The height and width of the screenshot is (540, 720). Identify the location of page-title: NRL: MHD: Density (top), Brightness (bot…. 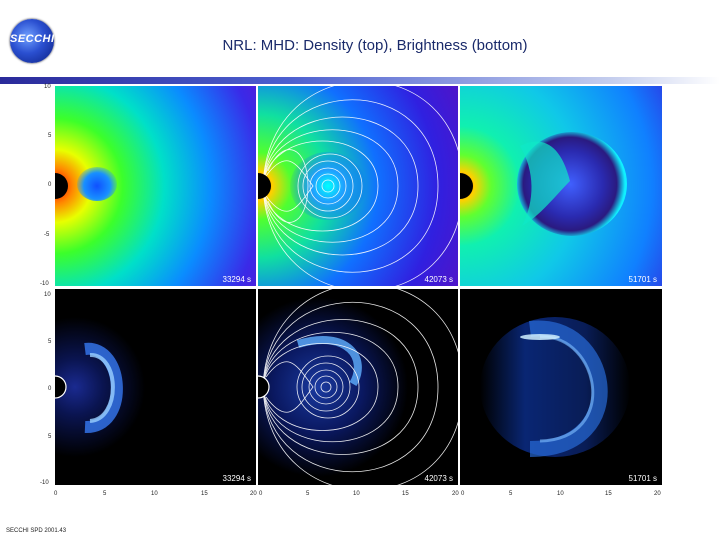
(375, 45).